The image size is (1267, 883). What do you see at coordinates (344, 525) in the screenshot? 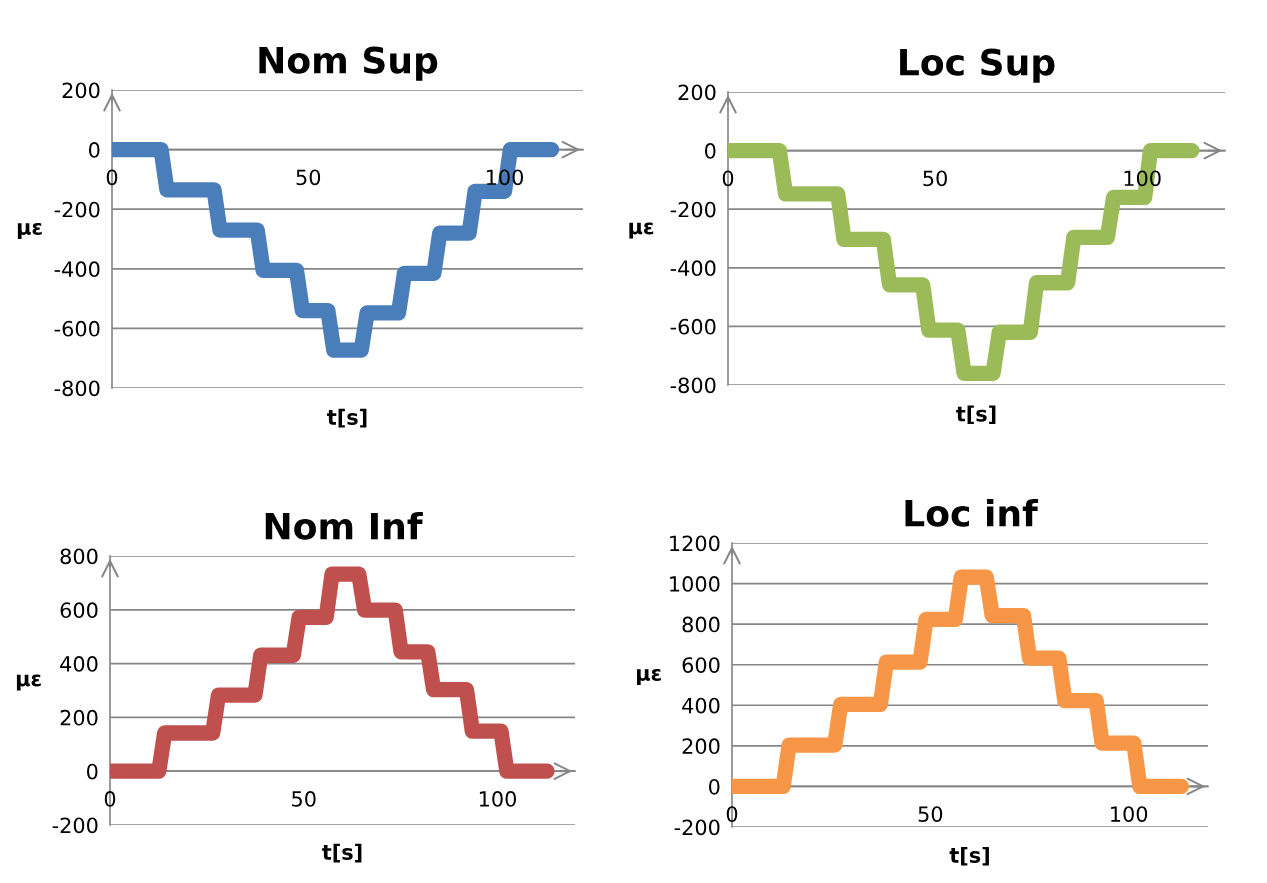
I see `chart-title: Nom Inf` at bounding box center [344, 525].